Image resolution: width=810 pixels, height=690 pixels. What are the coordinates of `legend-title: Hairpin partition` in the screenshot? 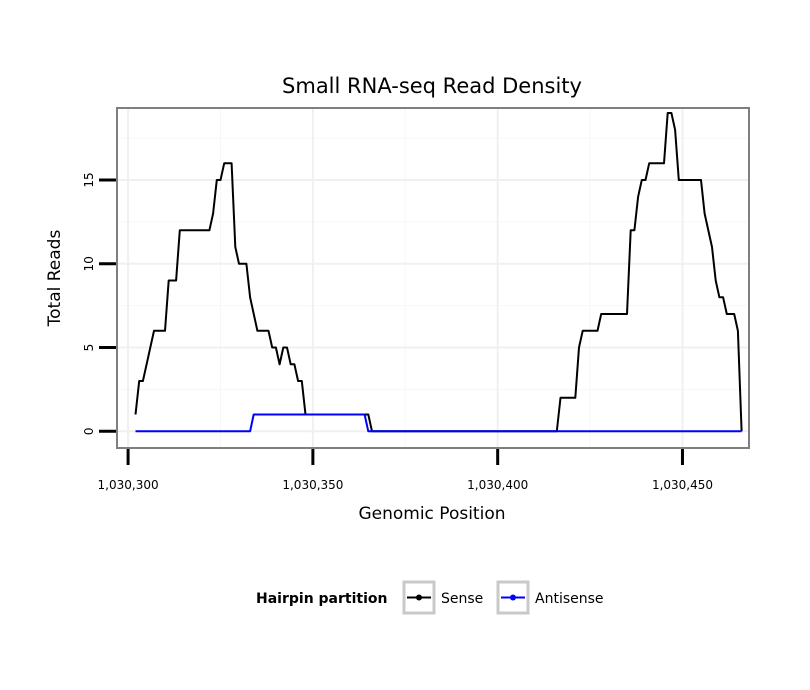 It's located at (321, 599).